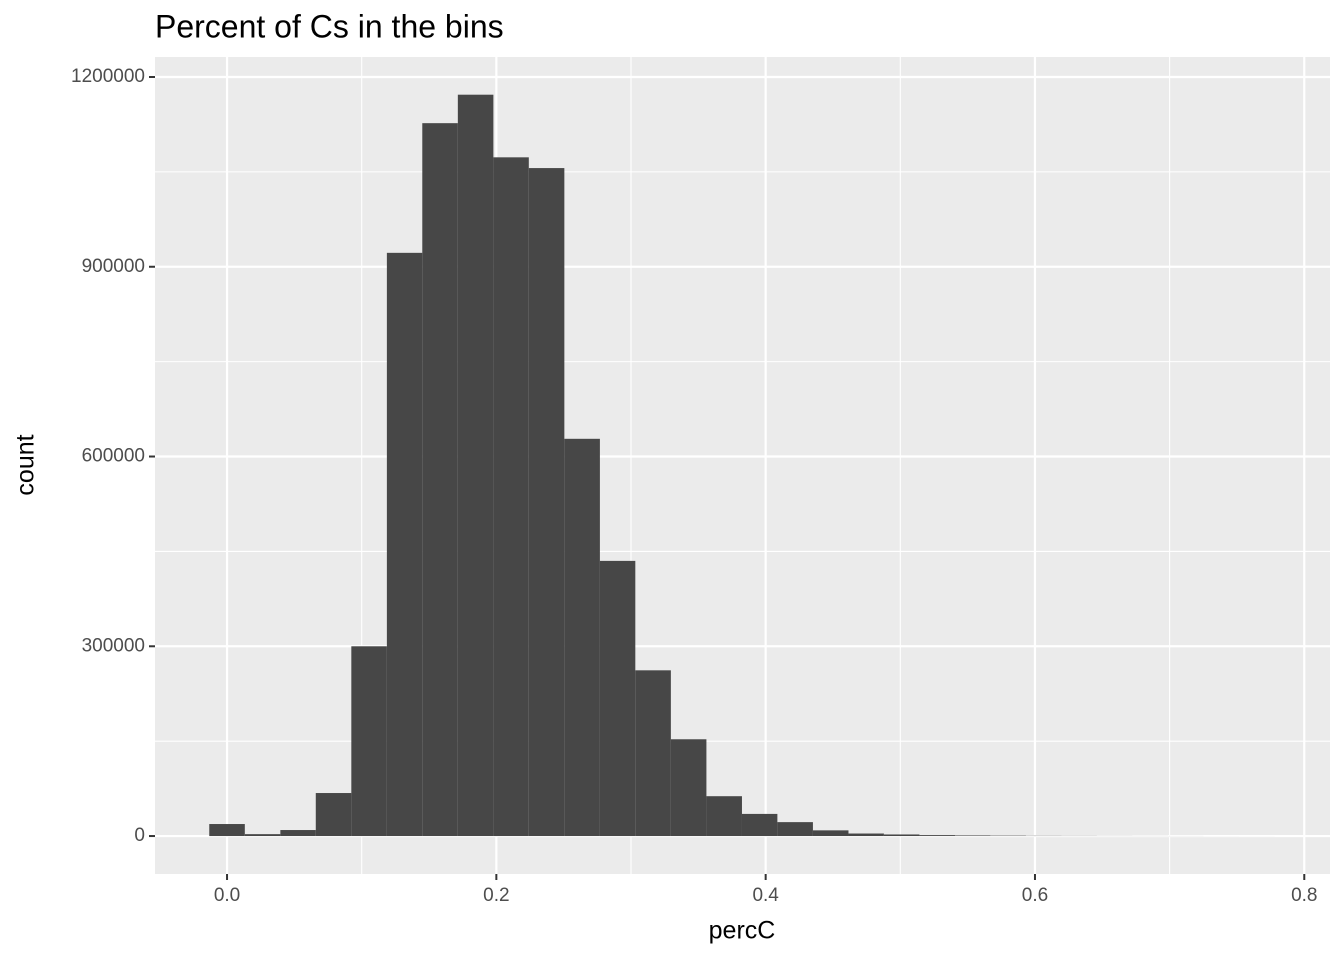  Describe the element at coordinates (1035, 895) in the screenshot. I see `x-tick-label: 0.6` at that location.